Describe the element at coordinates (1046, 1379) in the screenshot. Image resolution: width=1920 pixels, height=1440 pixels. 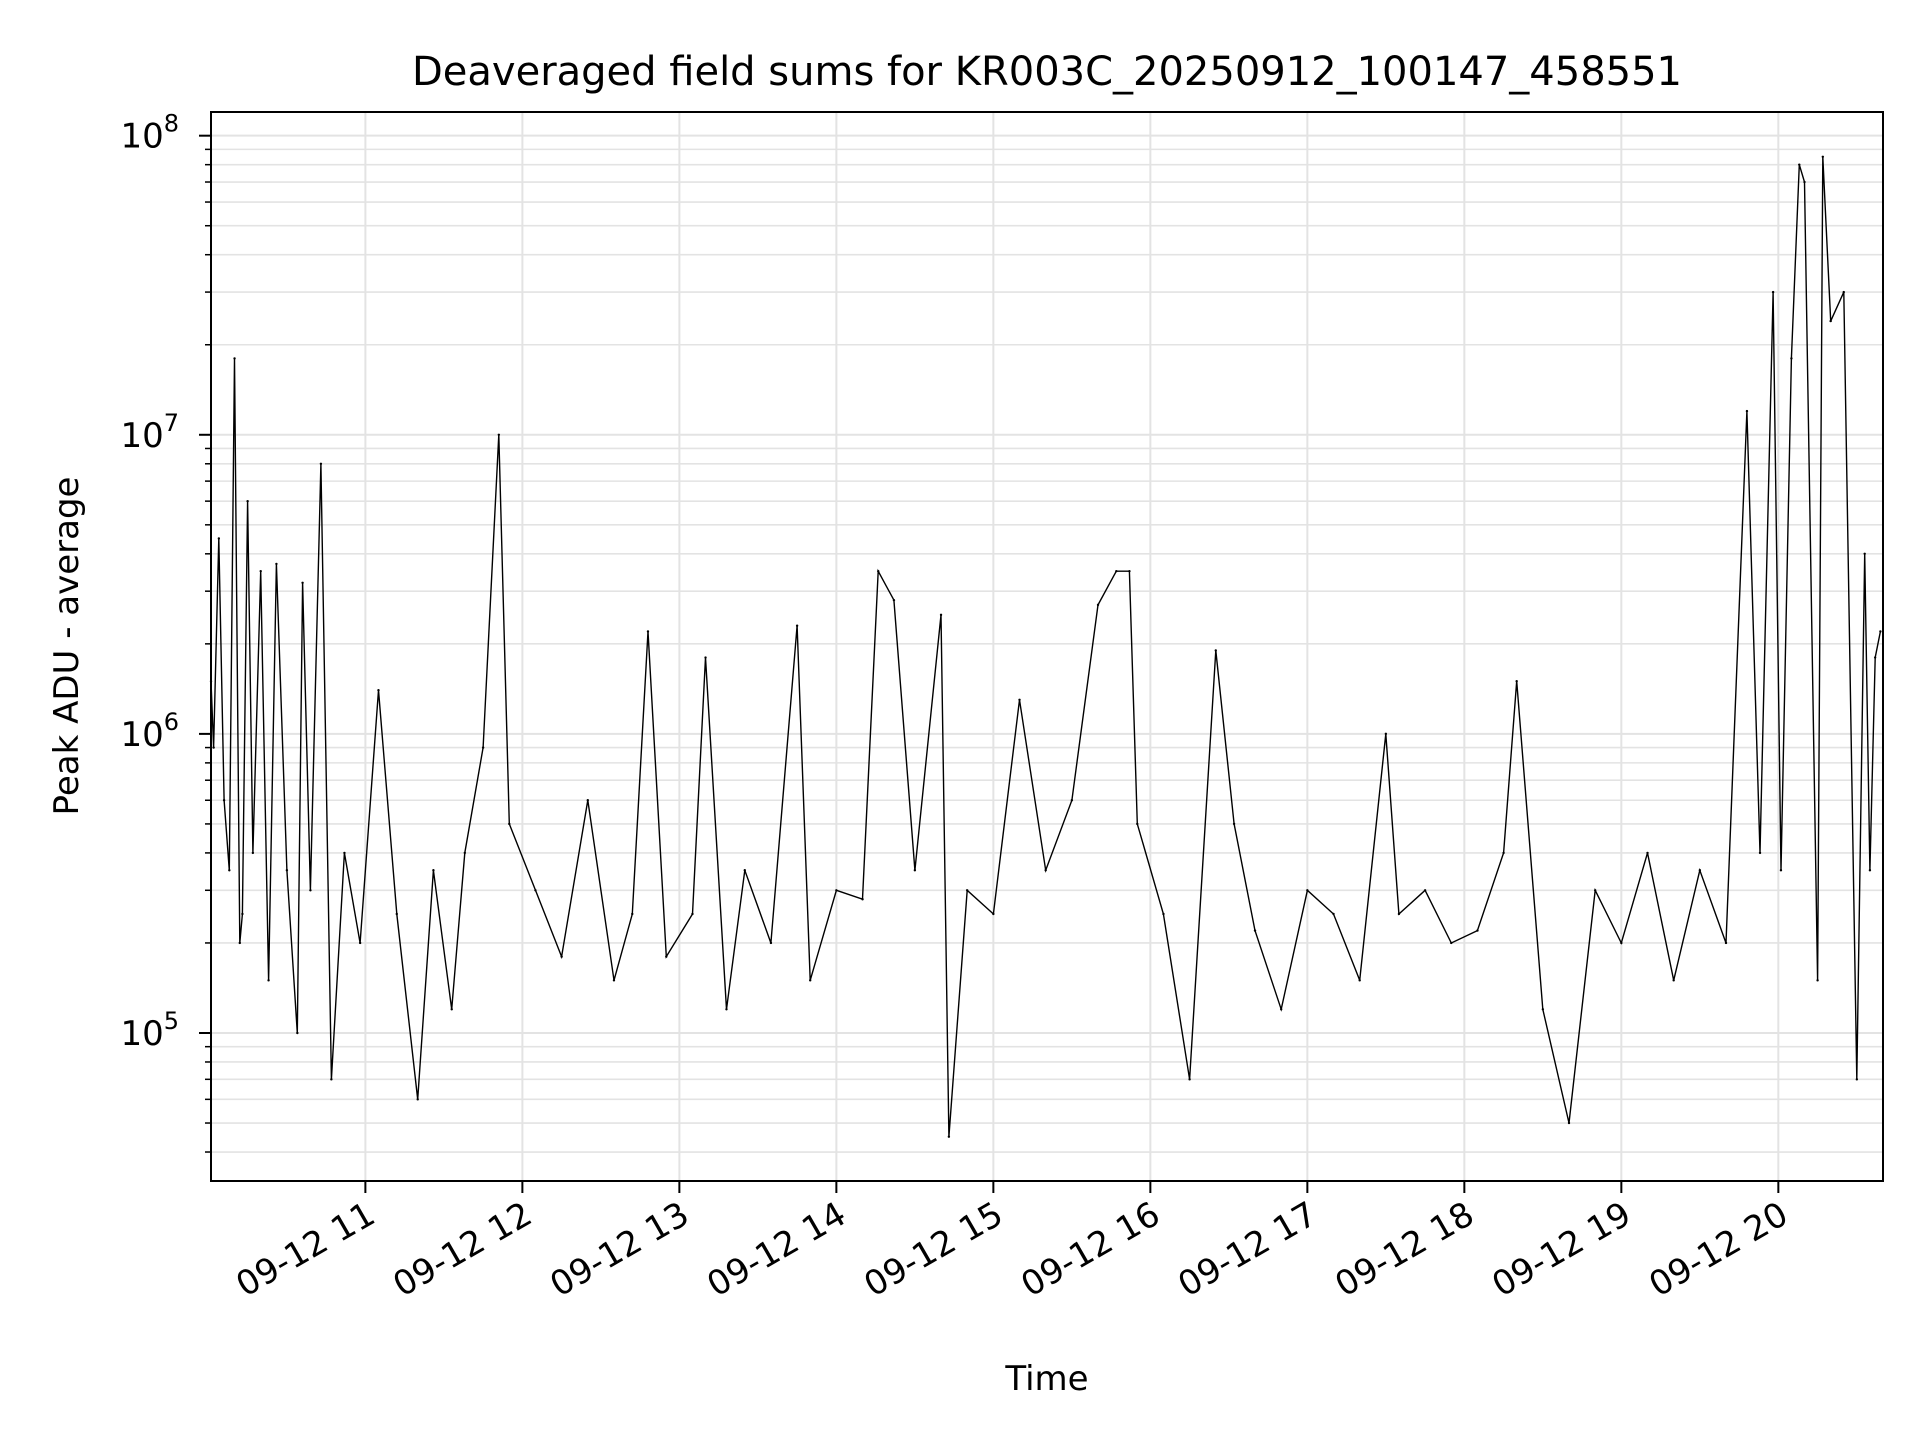
I see `x-axis-label: Time` at that location.